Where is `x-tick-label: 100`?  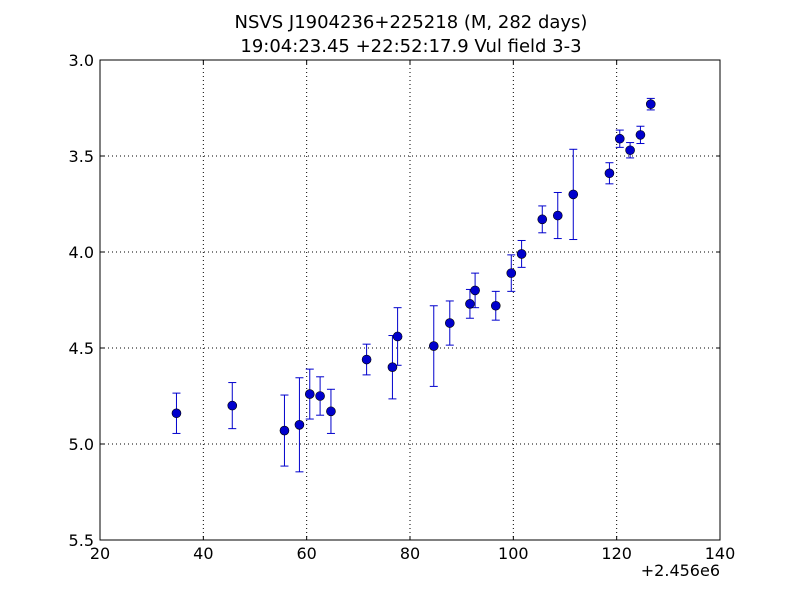
x-tick-label: 100 is located at coordinates (513, 553).